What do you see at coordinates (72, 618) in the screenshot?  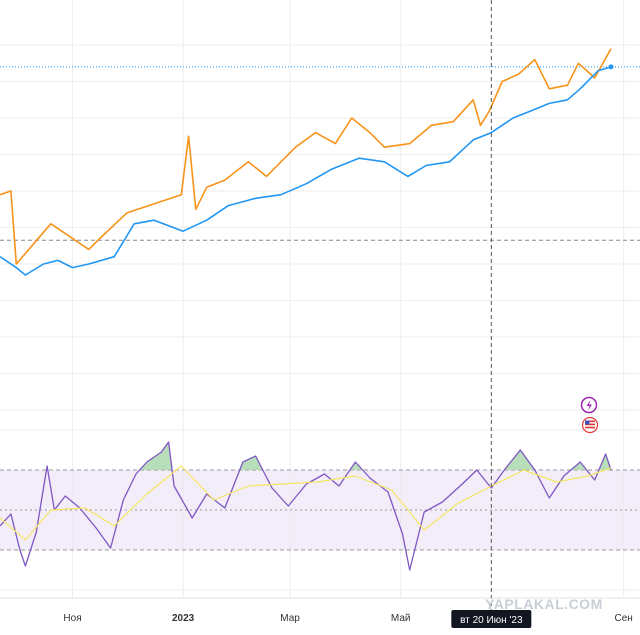 I see `time-axis-label: Ноя` at bounding box center [72, 618].